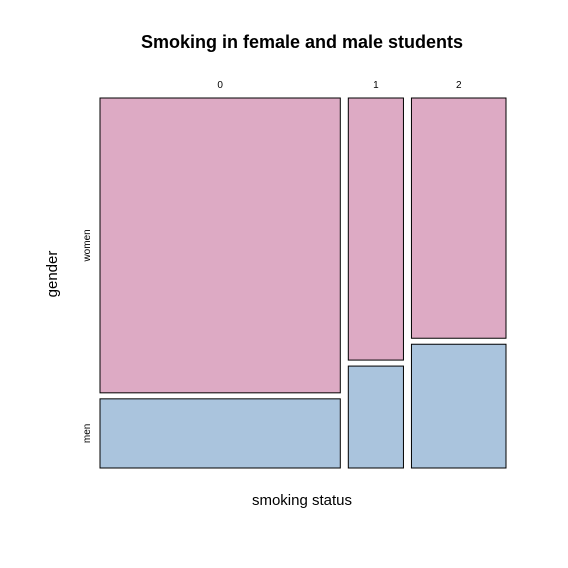  Describe the element at coordinates (376, 85) in the screenshot. I see `x-tick-label-1: 1` at that location.